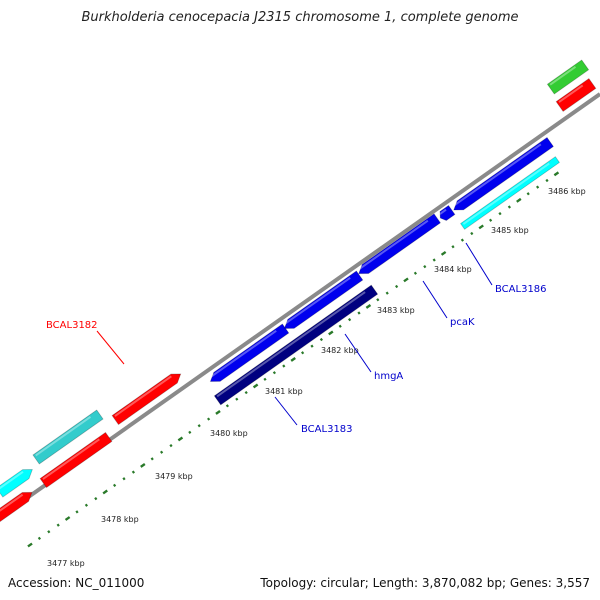 The width and height of the screenshot is (600, 600). I want to click on scale-label: 3482 kbp, so click(340, 350).